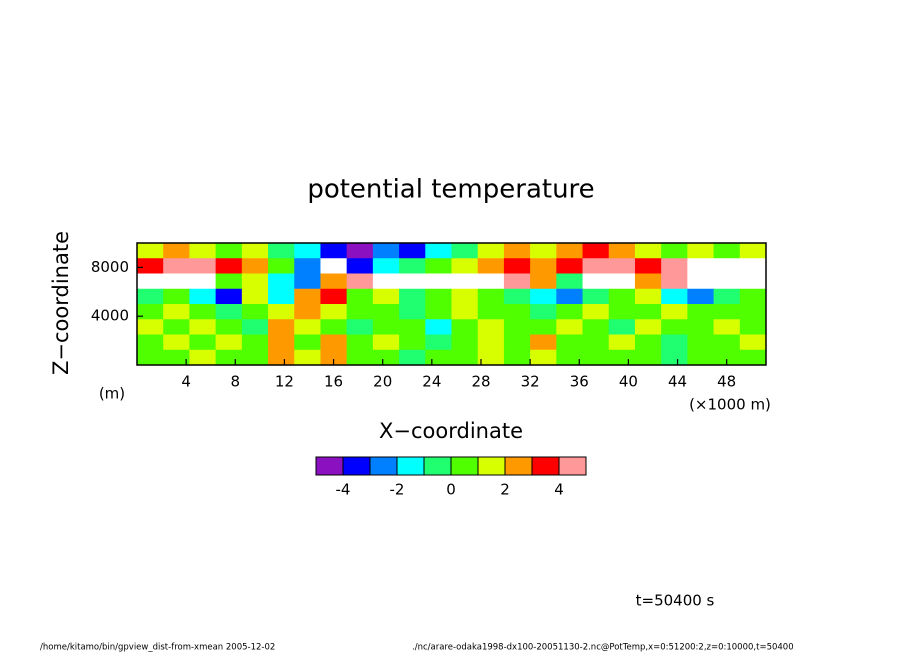 This screenshot has height=658, width=904. What do you see at coordinates (726, 382) in the screenshot?
I see `x-tick-label: 48` at bounding box center [726, 382].